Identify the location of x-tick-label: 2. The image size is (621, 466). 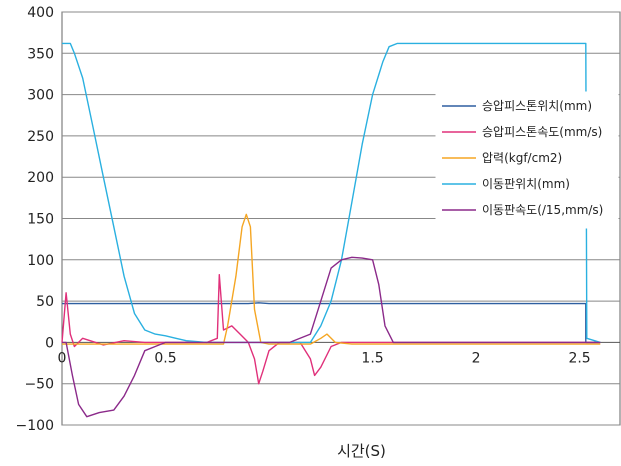
(476, 358).